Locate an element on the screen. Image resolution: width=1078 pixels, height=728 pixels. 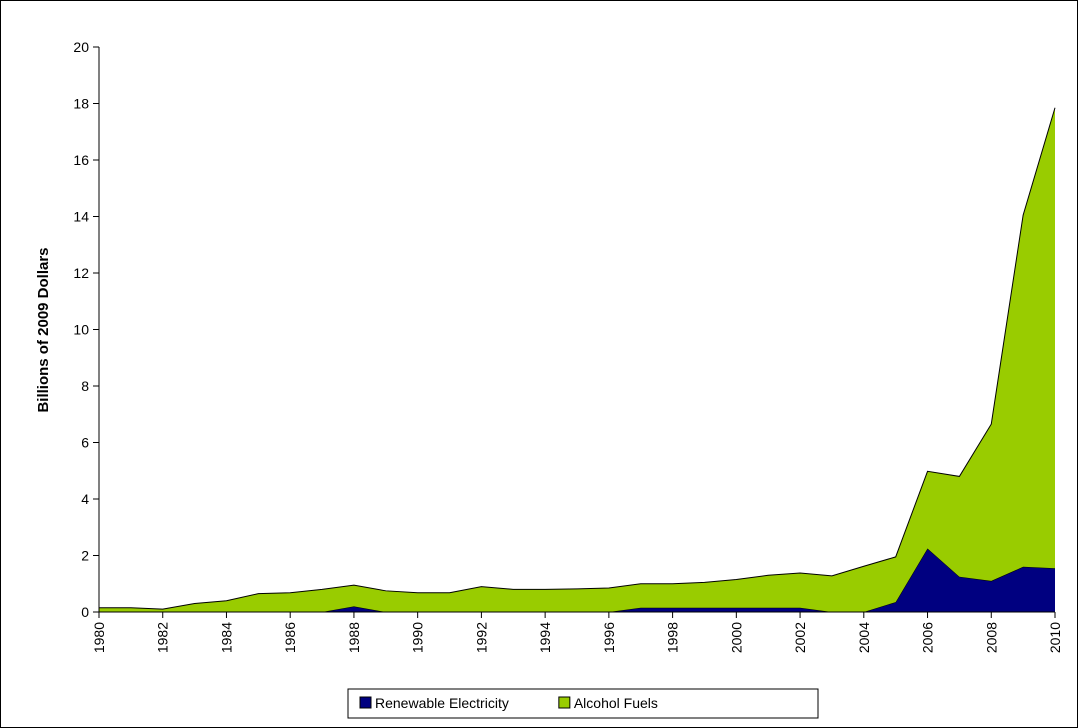
y-tick-label: 20 is located at coordinates (81, 47).